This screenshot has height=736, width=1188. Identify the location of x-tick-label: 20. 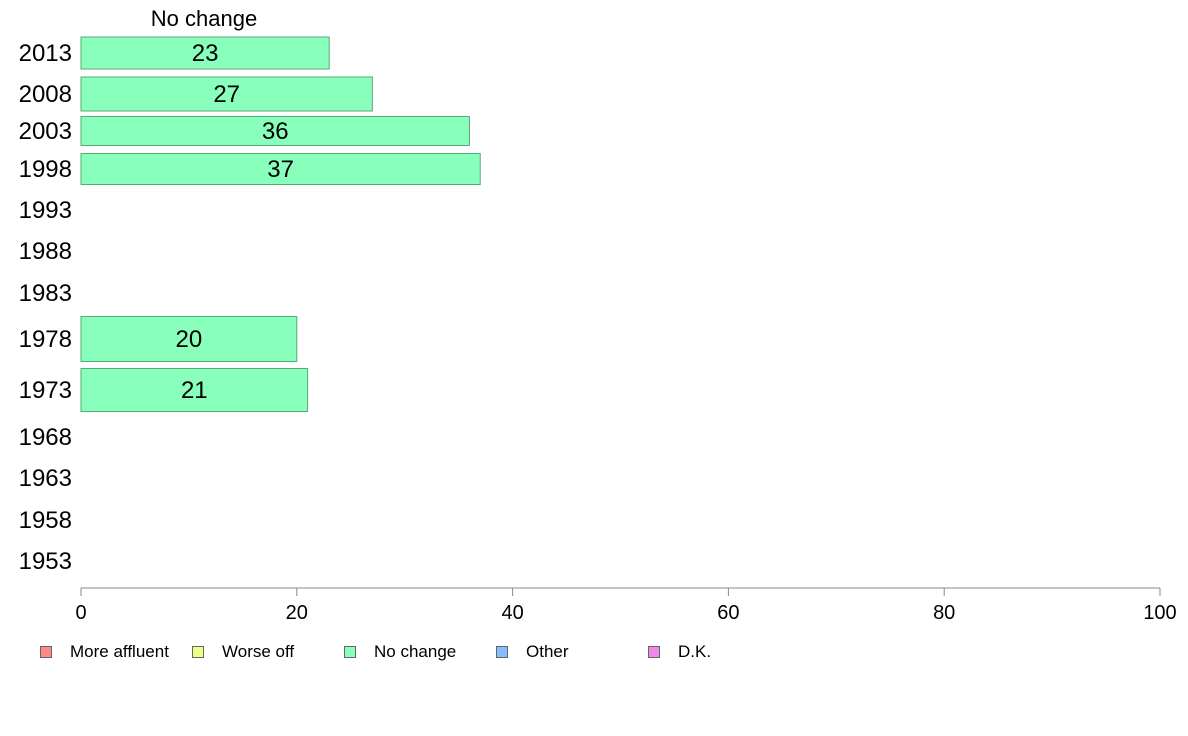
(297, 613).